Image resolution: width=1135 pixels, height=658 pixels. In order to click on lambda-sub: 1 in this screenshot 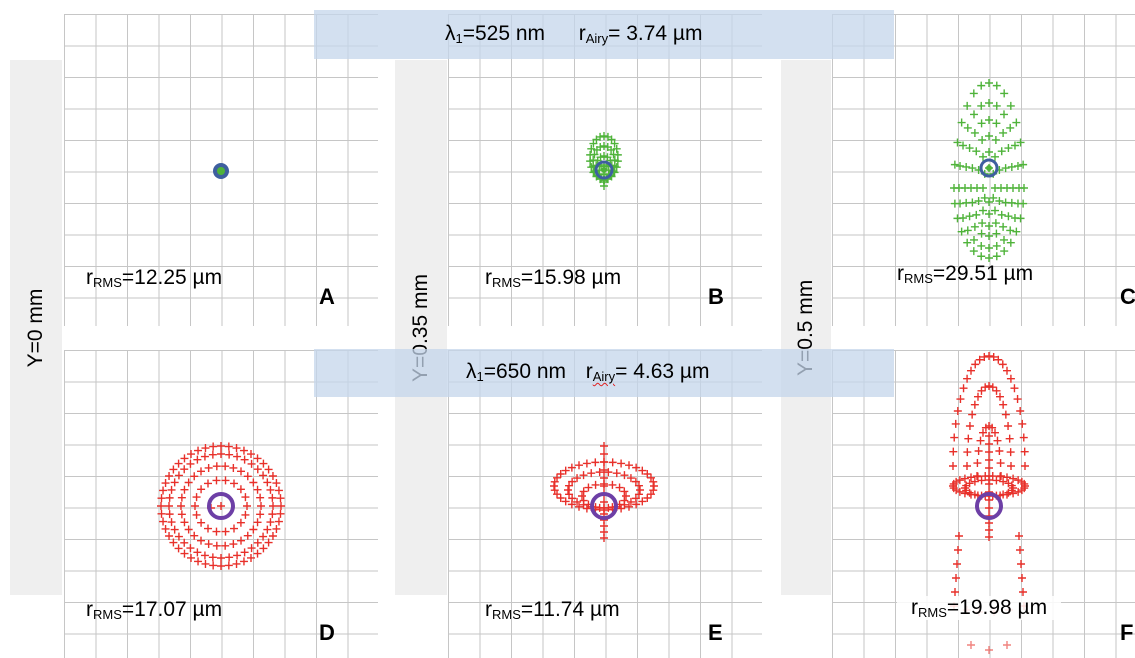, I will do `click(480, 376)`.